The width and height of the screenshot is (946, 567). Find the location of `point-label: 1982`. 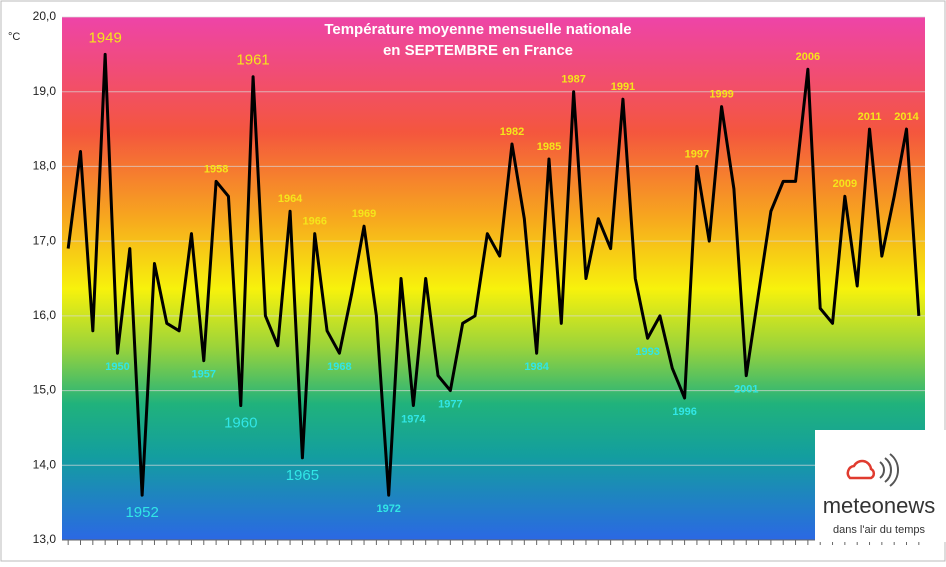

point-label: 1982 is located at coordinates (512, 132).